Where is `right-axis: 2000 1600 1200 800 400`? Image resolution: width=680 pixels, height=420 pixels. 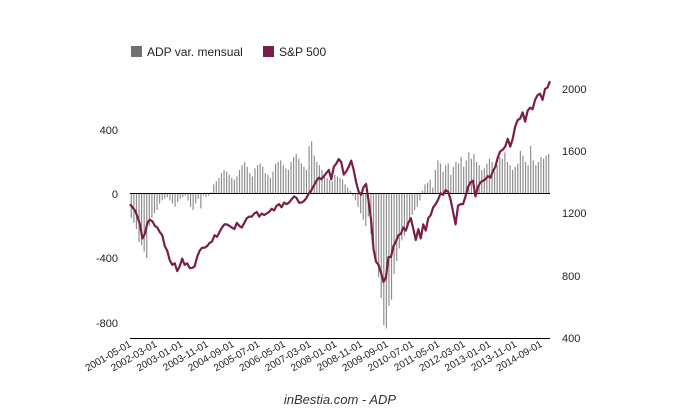
right-axis: 2000 1600 1200 800 400 is located at coordinates (574, 214).